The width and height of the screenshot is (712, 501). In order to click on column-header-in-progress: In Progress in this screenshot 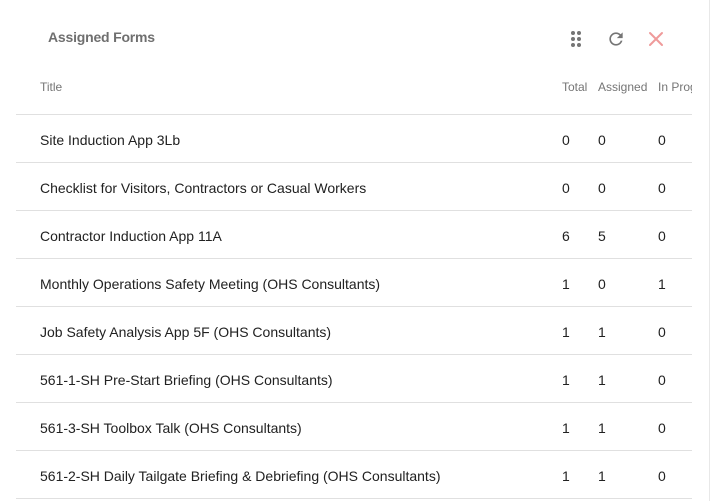, I will do `click(675, 87)`.